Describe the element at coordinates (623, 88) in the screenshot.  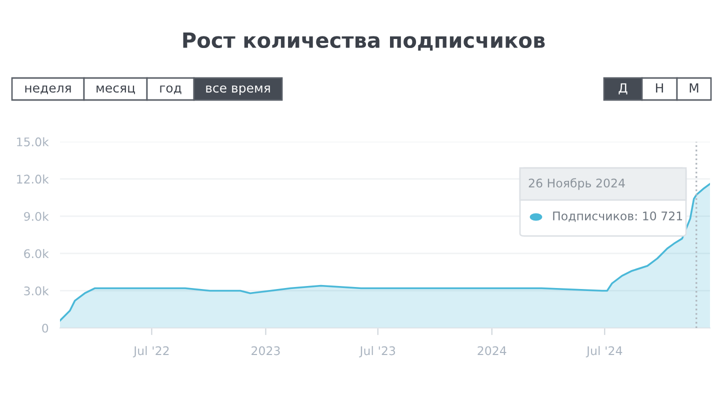
I see `text: Д` at that location.